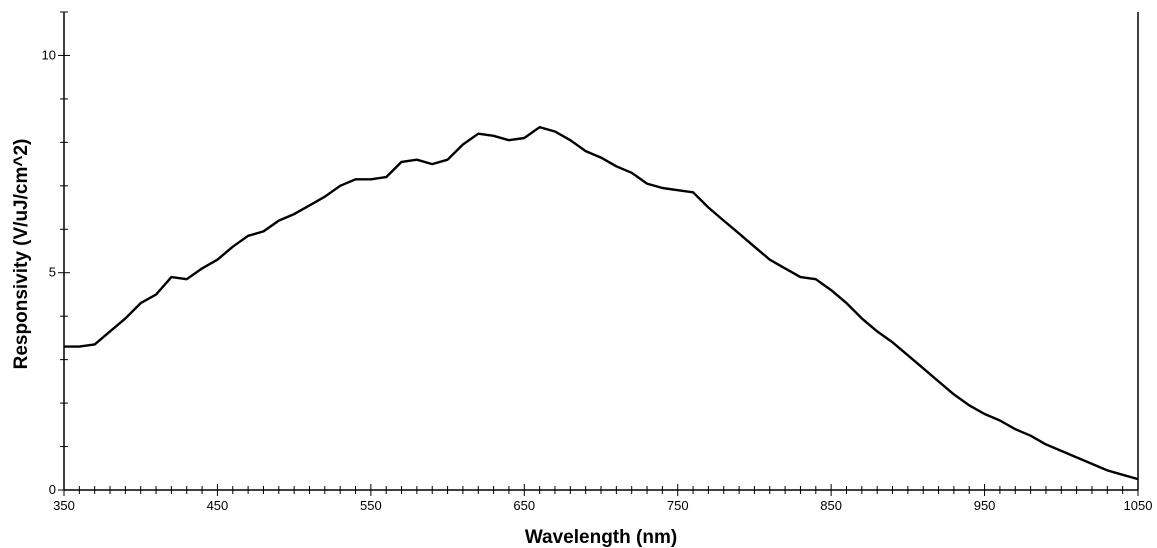 This screenshot has width=1157, height=548. Describe the element at coordinates (52, 489) in the screenshot. I see `y-tick-label: 0` at that location.